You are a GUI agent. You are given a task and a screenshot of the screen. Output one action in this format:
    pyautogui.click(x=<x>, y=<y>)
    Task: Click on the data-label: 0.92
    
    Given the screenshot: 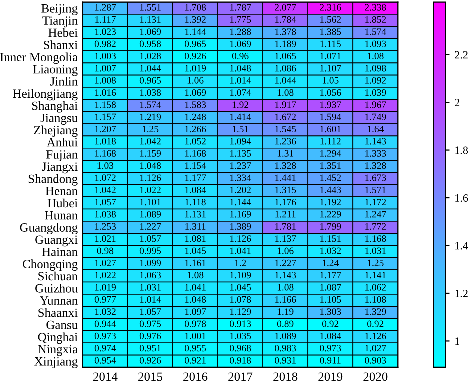 What is the action you would take?
    pyautogui.click(x=330, y=324)
    